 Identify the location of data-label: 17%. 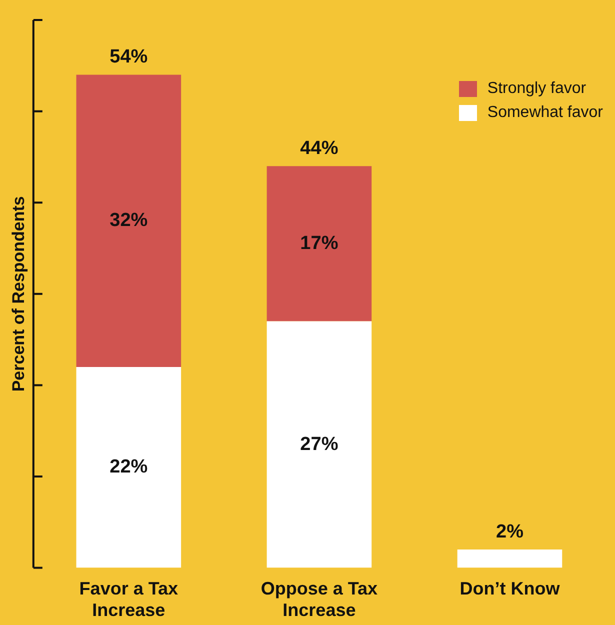
(319, 243).